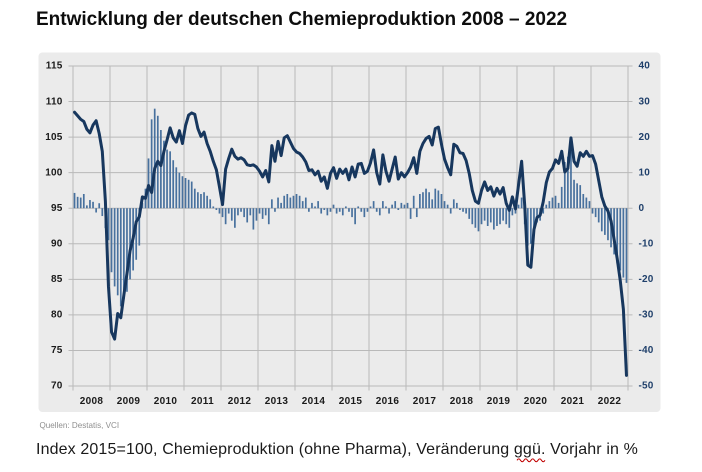  What do you see at coordinates (646, 279) in the screenshot?
I see `svg-text: -20` at bounding box center [646, 279].